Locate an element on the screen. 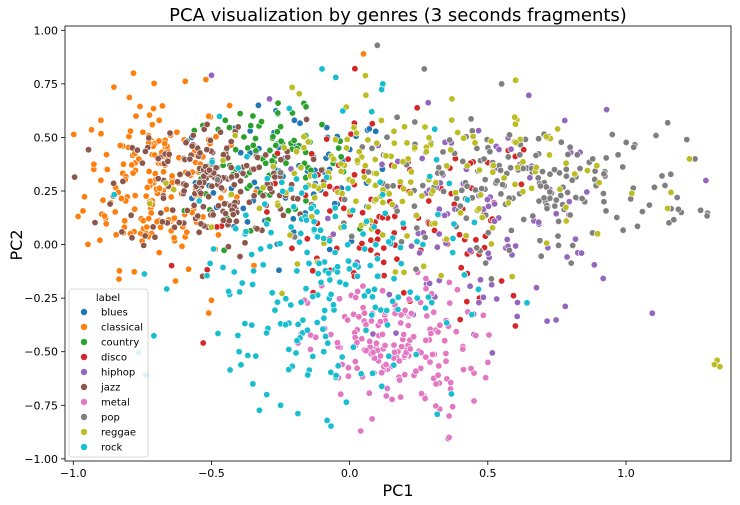 This screenshot has width=740, height=505. legend-label-metal: metal is located at coordinates (115, 403).